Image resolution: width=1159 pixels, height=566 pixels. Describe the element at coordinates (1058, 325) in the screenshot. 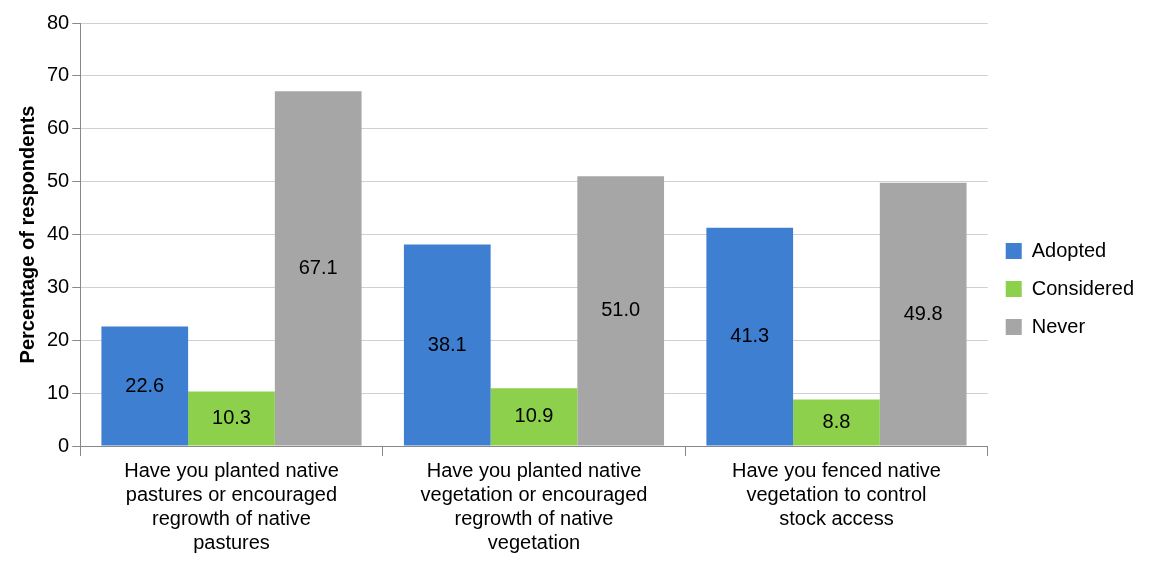

I see `legend-label: Never` at that location.